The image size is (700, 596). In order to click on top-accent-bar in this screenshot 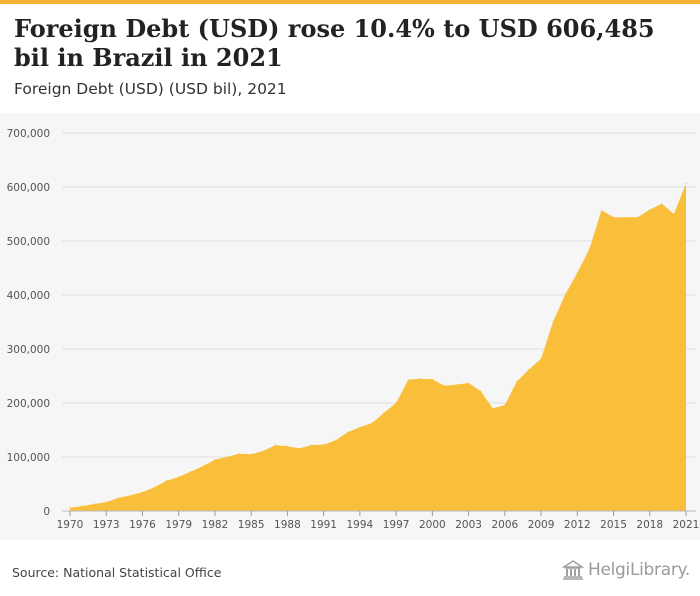, I will do `click(350, 2)`.